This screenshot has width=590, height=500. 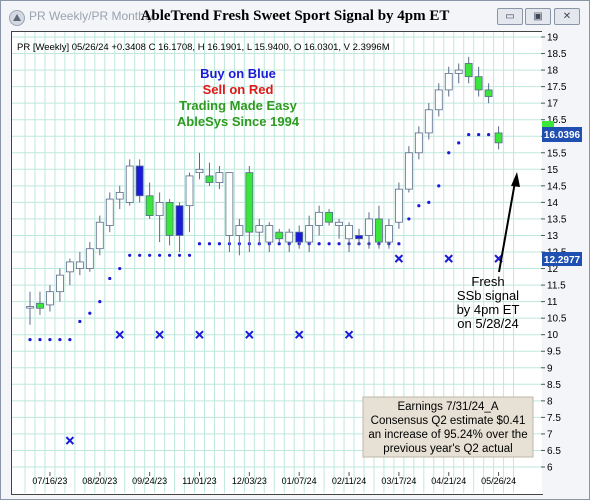 I want to click on y-tick-label: 16.5, so click(x=557, y=120).